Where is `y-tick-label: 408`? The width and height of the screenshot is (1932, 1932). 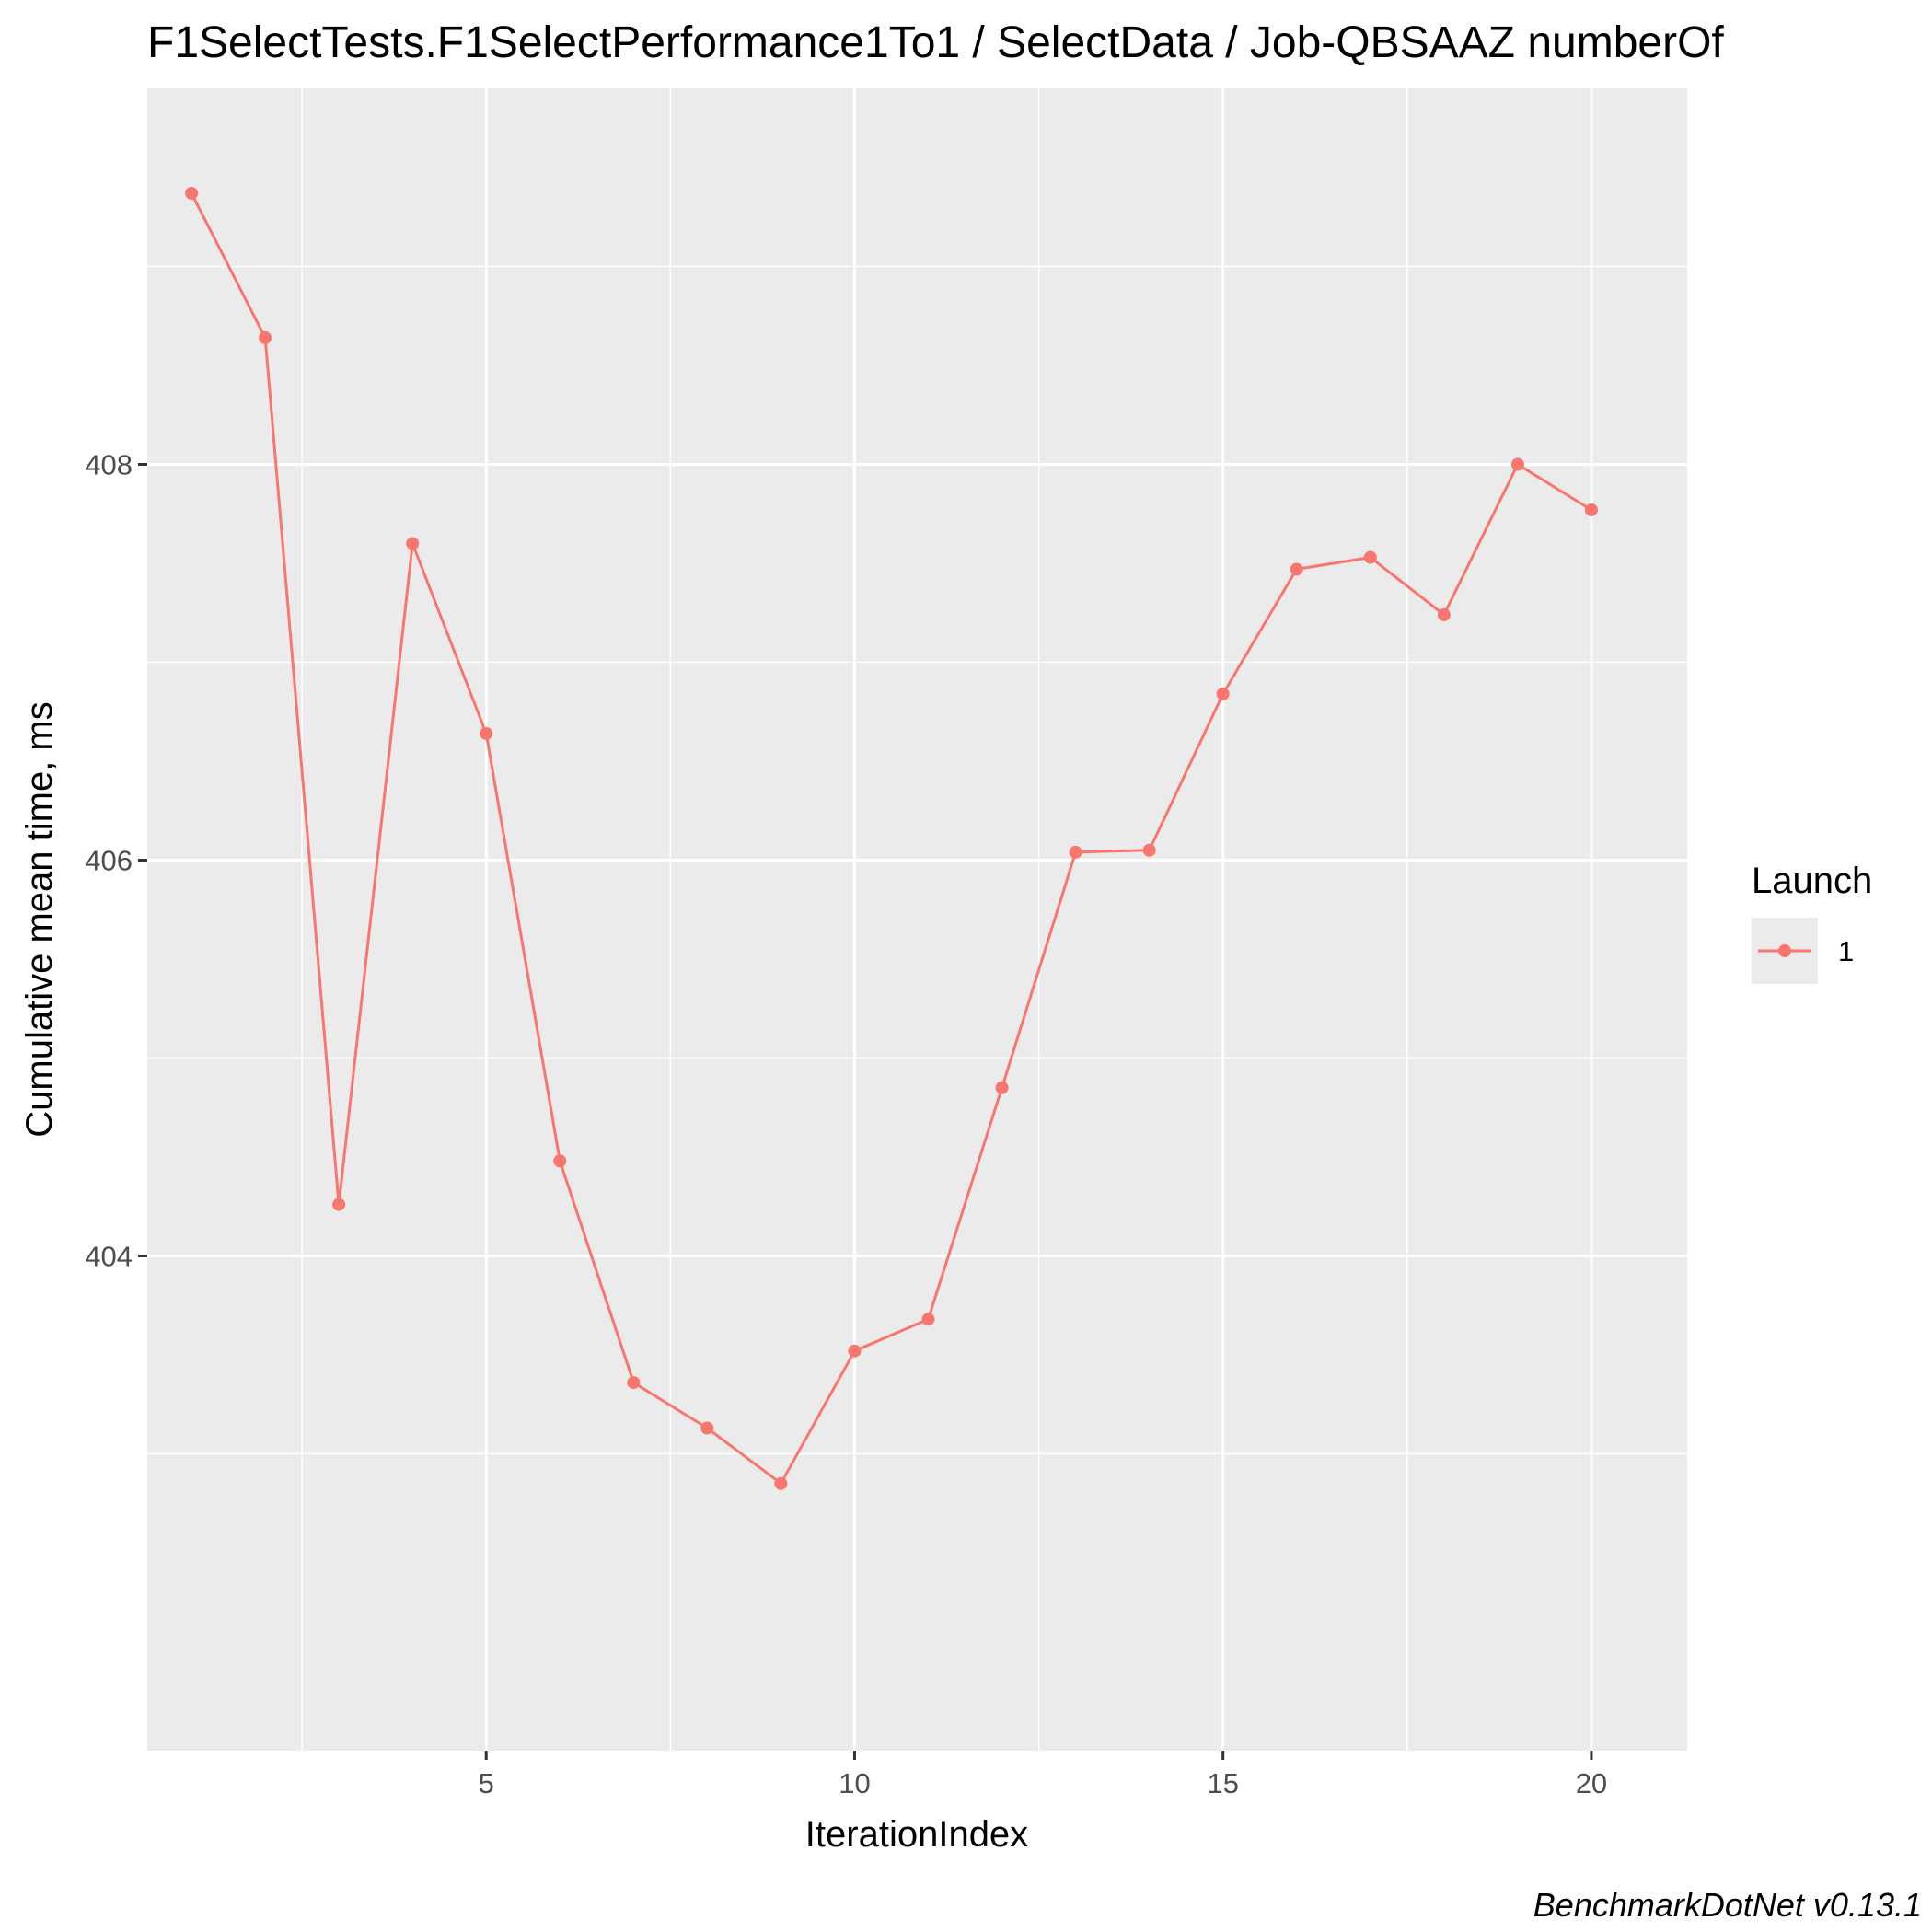
y-tick-label: 408 is located at coordinates (109, 465).